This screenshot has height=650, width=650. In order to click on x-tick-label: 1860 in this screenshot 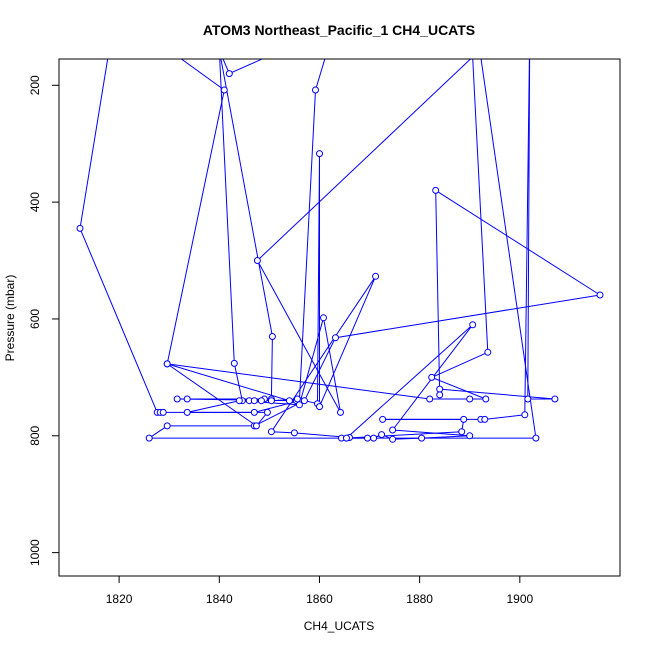, I will do `click(319, 599)`.